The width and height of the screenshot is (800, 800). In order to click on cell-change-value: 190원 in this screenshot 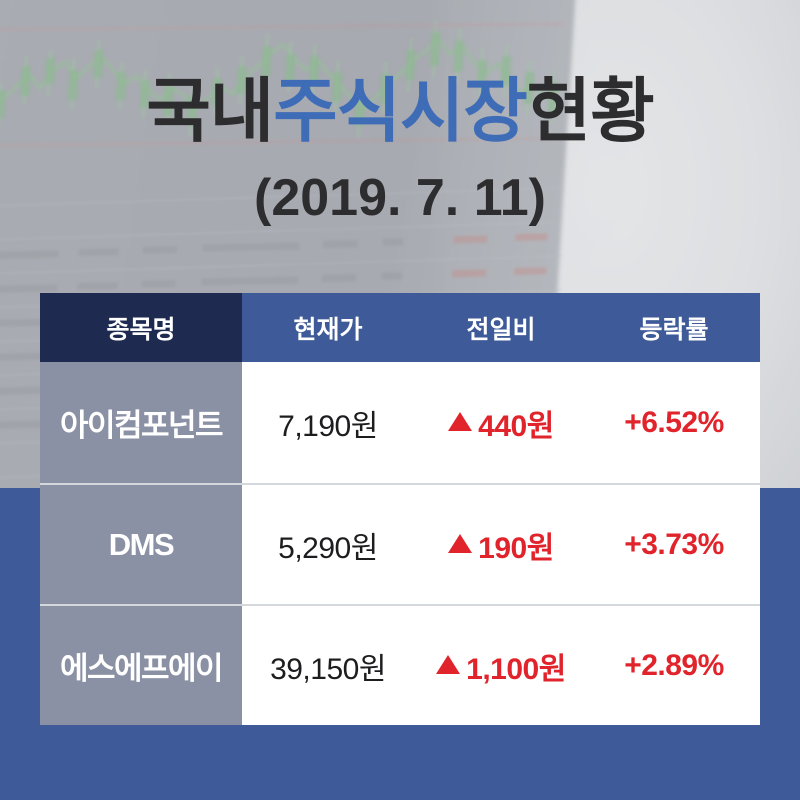, I will do `click(516, 548)`.